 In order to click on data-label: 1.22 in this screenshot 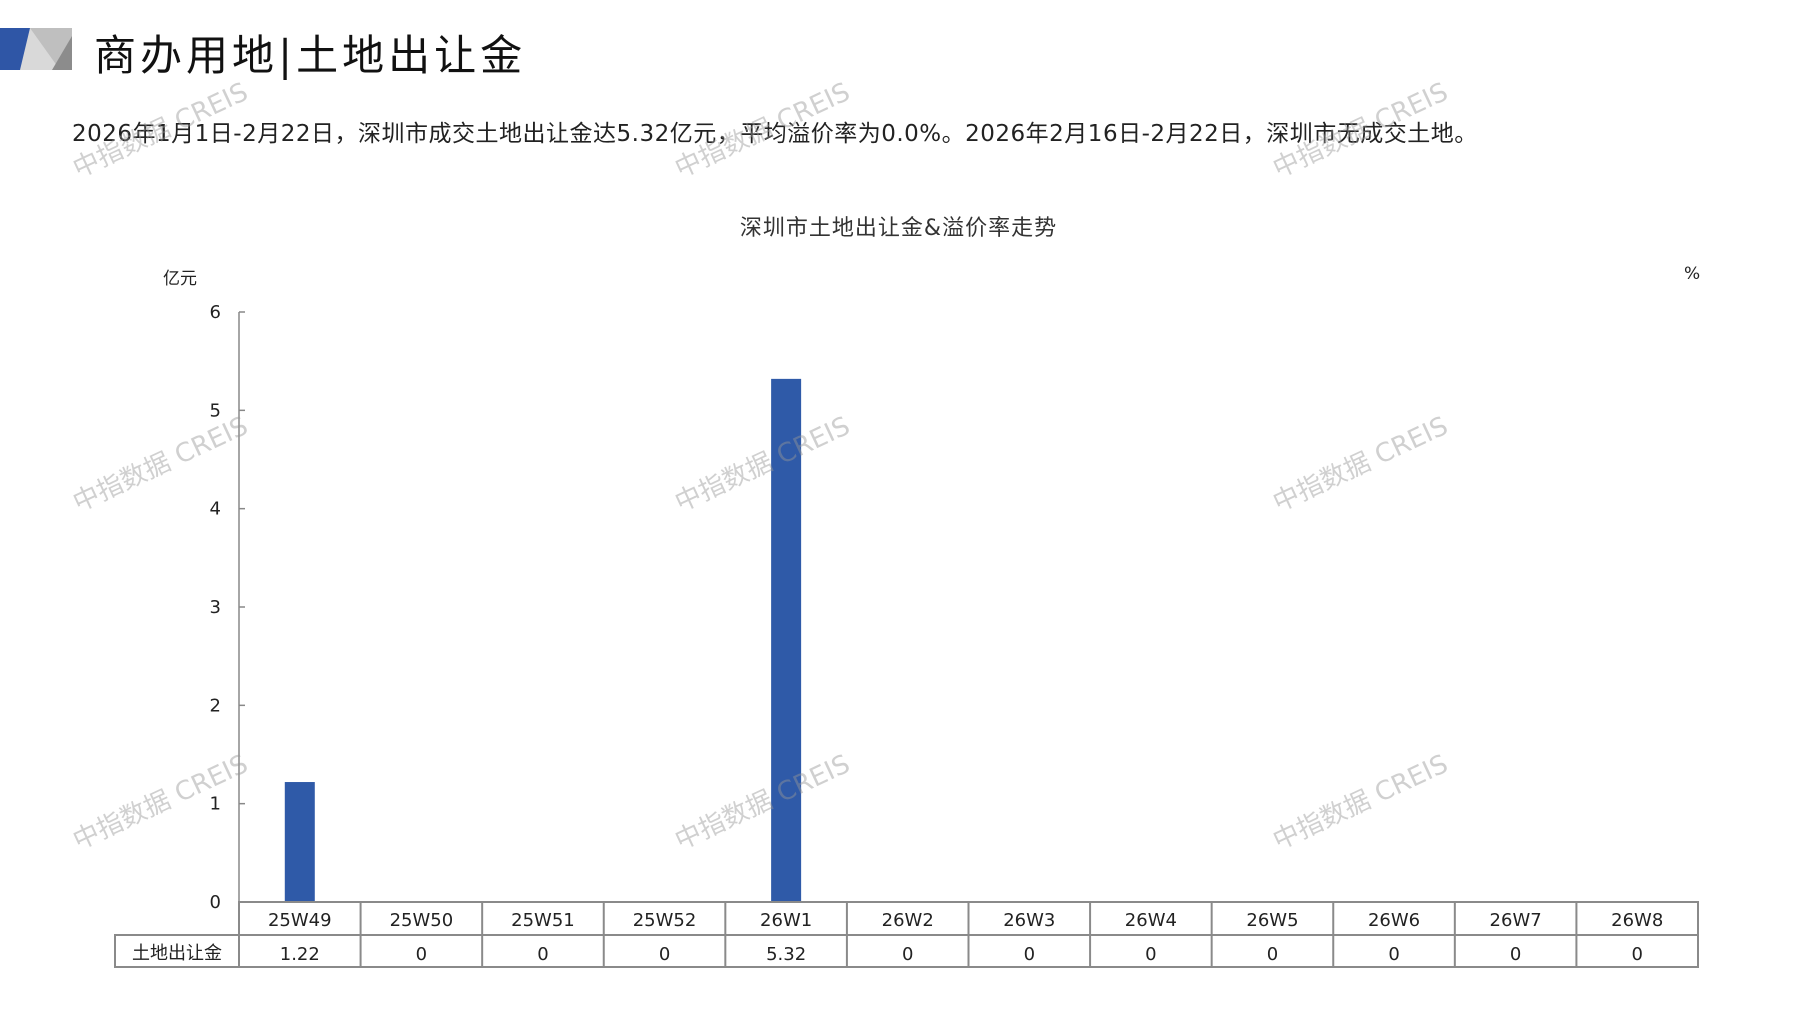, I will do `click(300, 954)`.